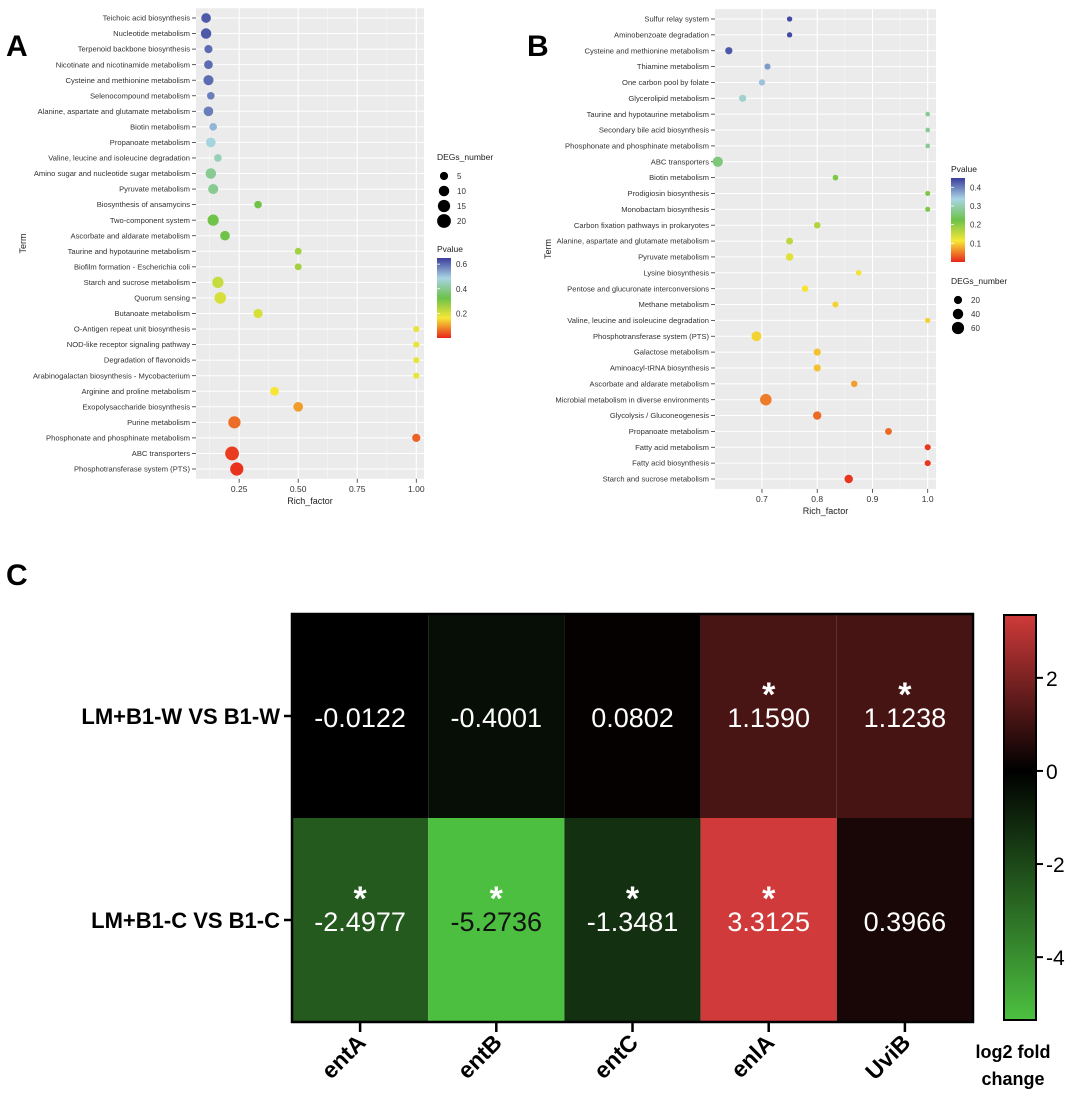 Image resolution: width=1080 pixels, height=1105 pixels. I want to click on panel-label-c: C, so click(17, 575).